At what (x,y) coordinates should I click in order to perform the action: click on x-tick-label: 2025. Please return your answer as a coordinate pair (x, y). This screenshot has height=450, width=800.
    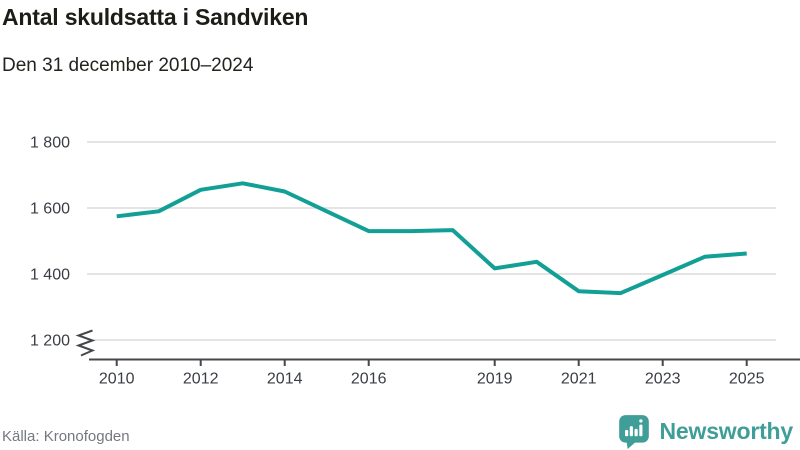
    Looking at the image, I should click on (747, 379).